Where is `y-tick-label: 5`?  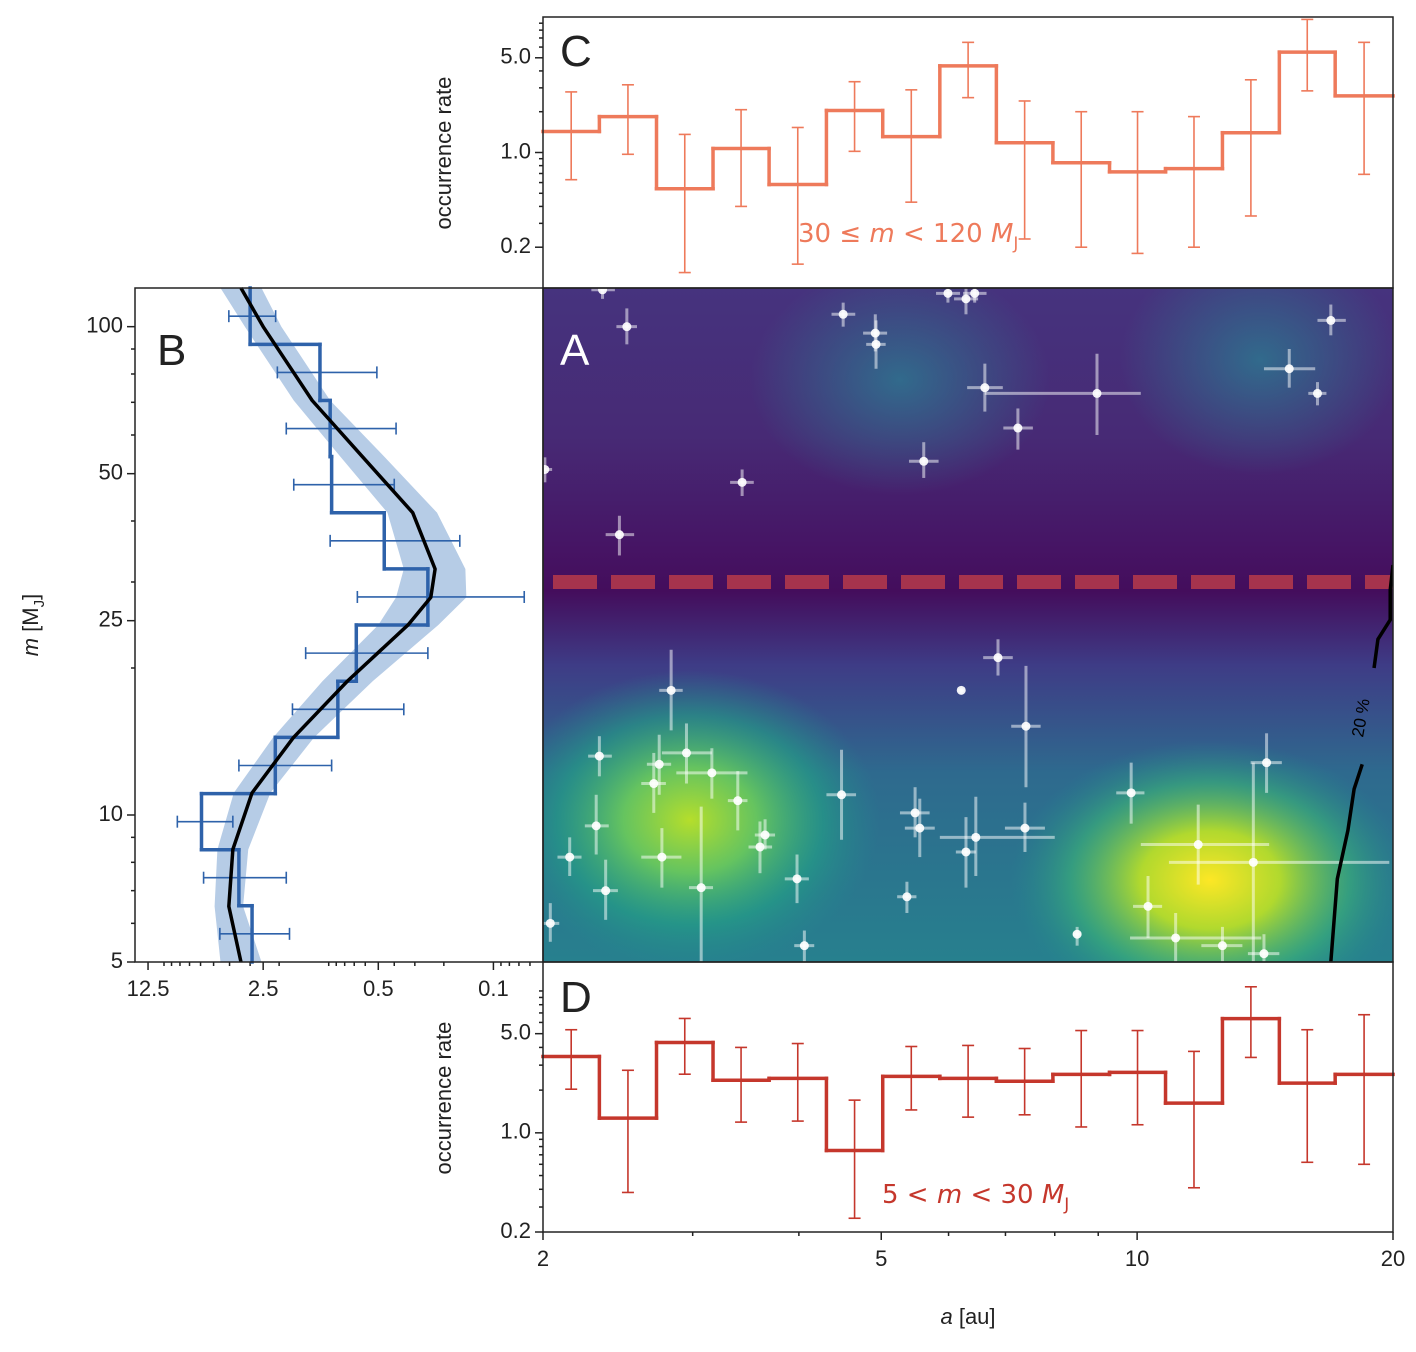
y-tick-label: 5 is located at coordinates (117, 960).